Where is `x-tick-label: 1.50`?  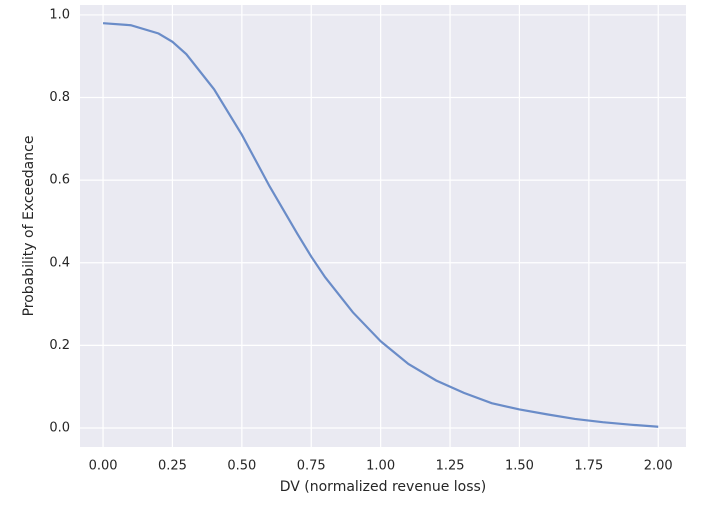 x-tick-label: 1.50 is located at coordinates (519, 466).